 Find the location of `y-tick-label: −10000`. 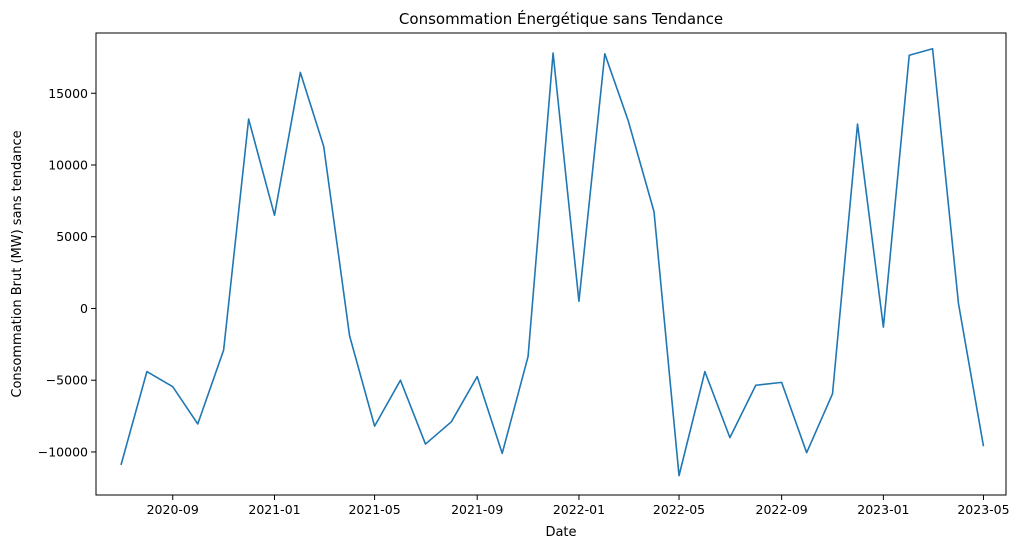

y-tick-label: −10000 is located at coordinates (63, 451).